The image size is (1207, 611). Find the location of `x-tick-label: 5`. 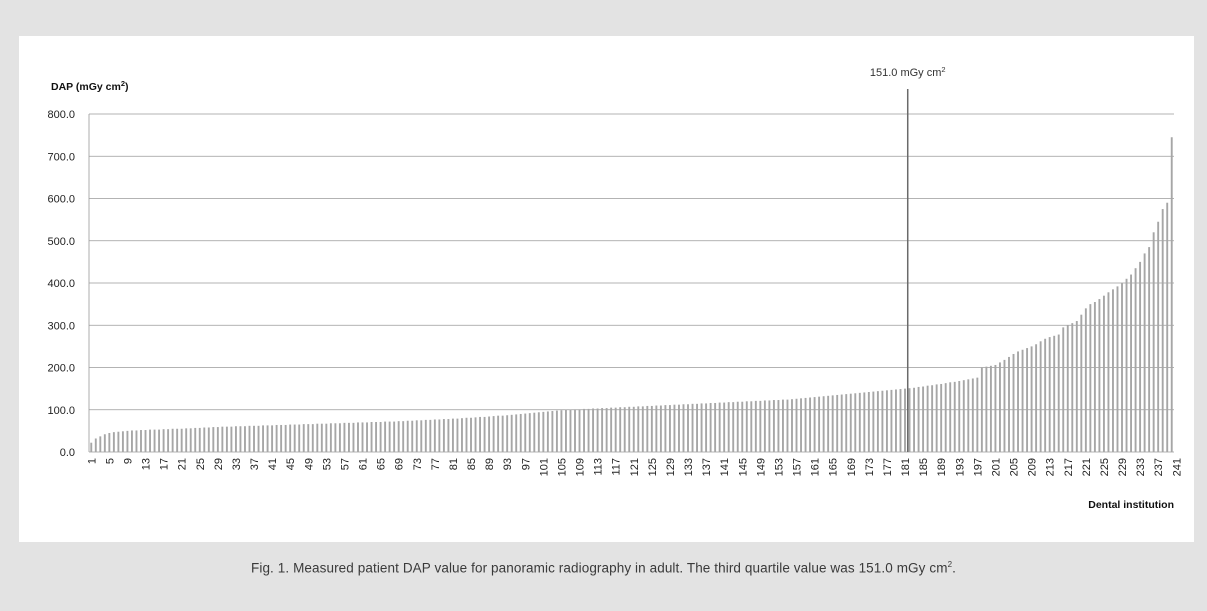

x-tick-label: 5 is located at coordinates (110, 461).